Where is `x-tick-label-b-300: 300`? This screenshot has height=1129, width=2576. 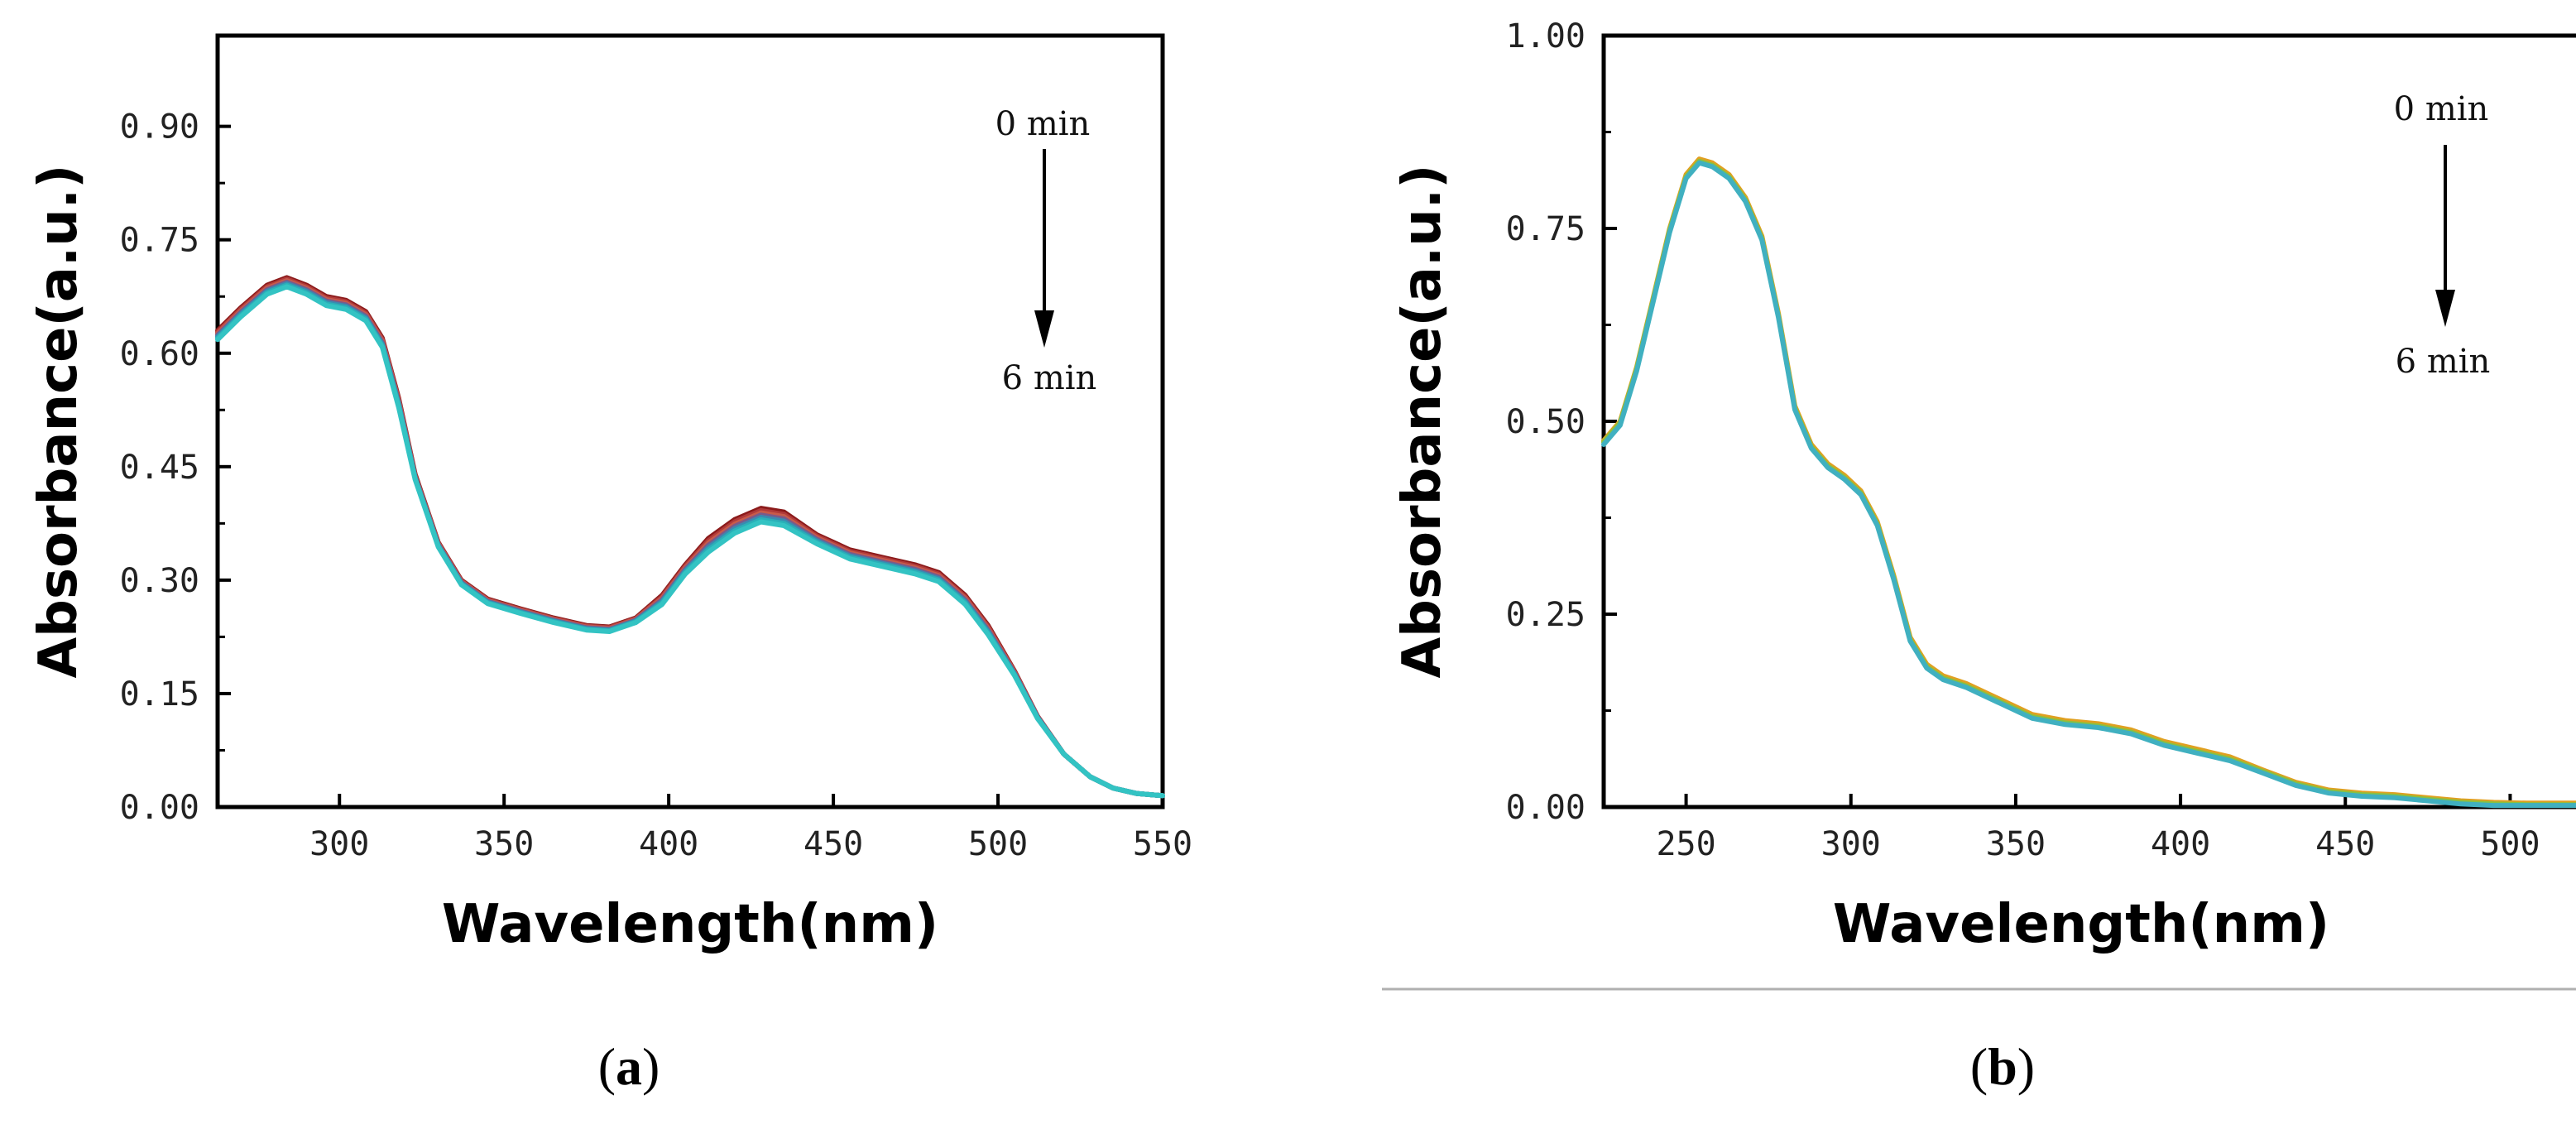
x-tick-label-b-300: 300 is located at coordinates (1851, 844).